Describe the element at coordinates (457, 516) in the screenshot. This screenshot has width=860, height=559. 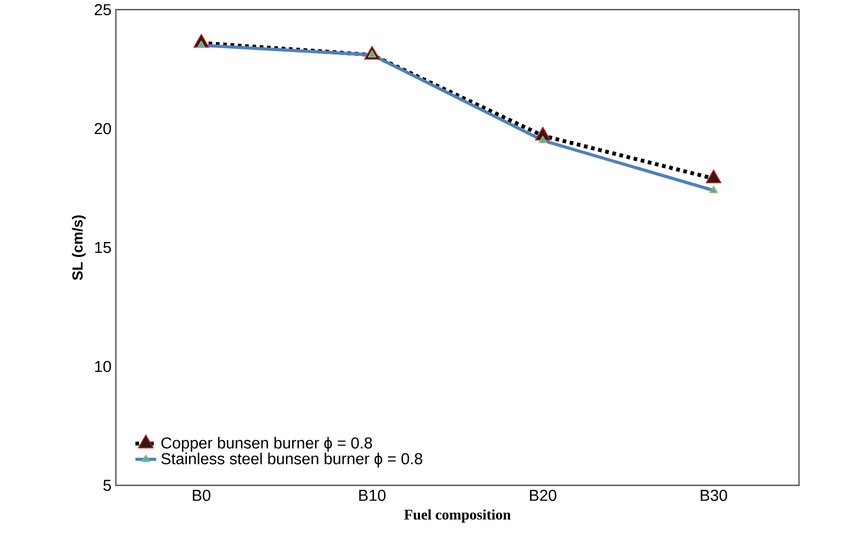
I see `x-axis-title: Fuel composition` at that location.